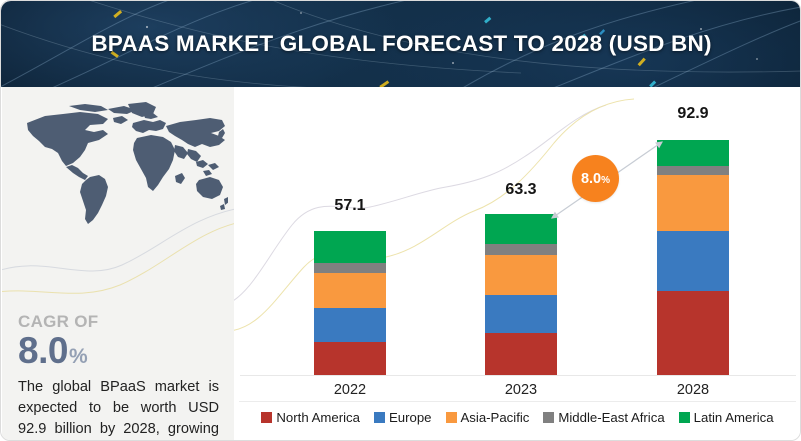 The image size is (801, 441). I want to click on world-map-icon, so click(119, 166).